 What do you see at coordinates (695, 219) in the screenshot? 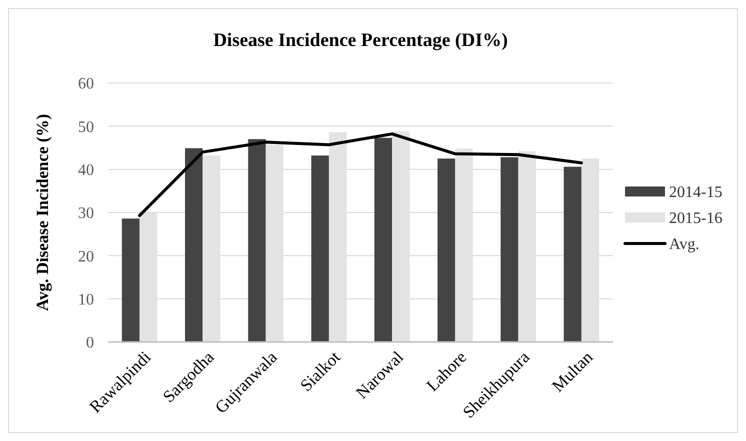
I see `legend-label: 2015-16` at bounding box center [695, 219].